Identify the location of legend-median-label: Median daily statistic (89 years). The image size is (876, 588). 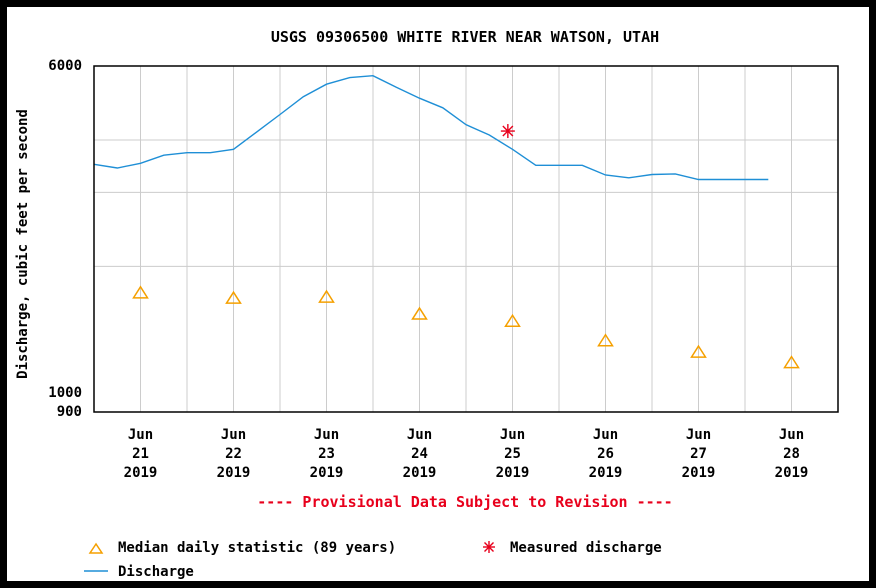
(257, 548).